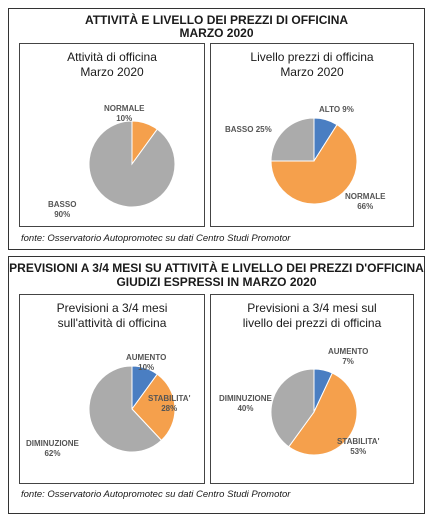 The image size is (433, 520). What do you see at coordinates (62, 214) in the screenshot?
I see `pie-0-label-basso-pct: 90%` at bounding box center [62, 214].